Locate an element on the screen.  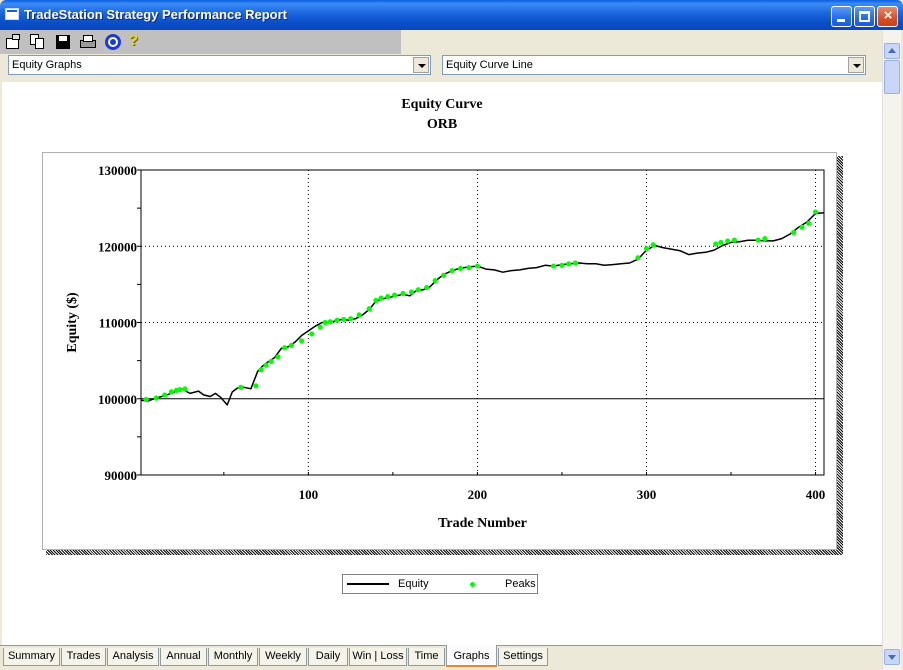
graph-type-select: Equity Curve Line is located at coordinates (654, 65).